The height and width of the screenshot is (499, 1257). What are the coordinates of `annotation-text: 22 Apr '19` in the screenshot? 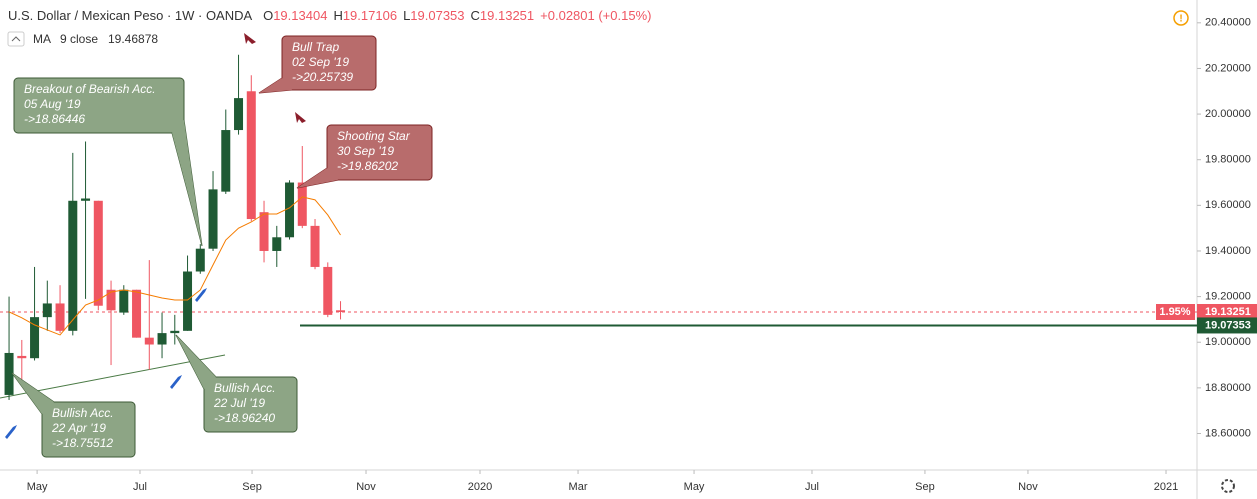 It's located at (78, 428).